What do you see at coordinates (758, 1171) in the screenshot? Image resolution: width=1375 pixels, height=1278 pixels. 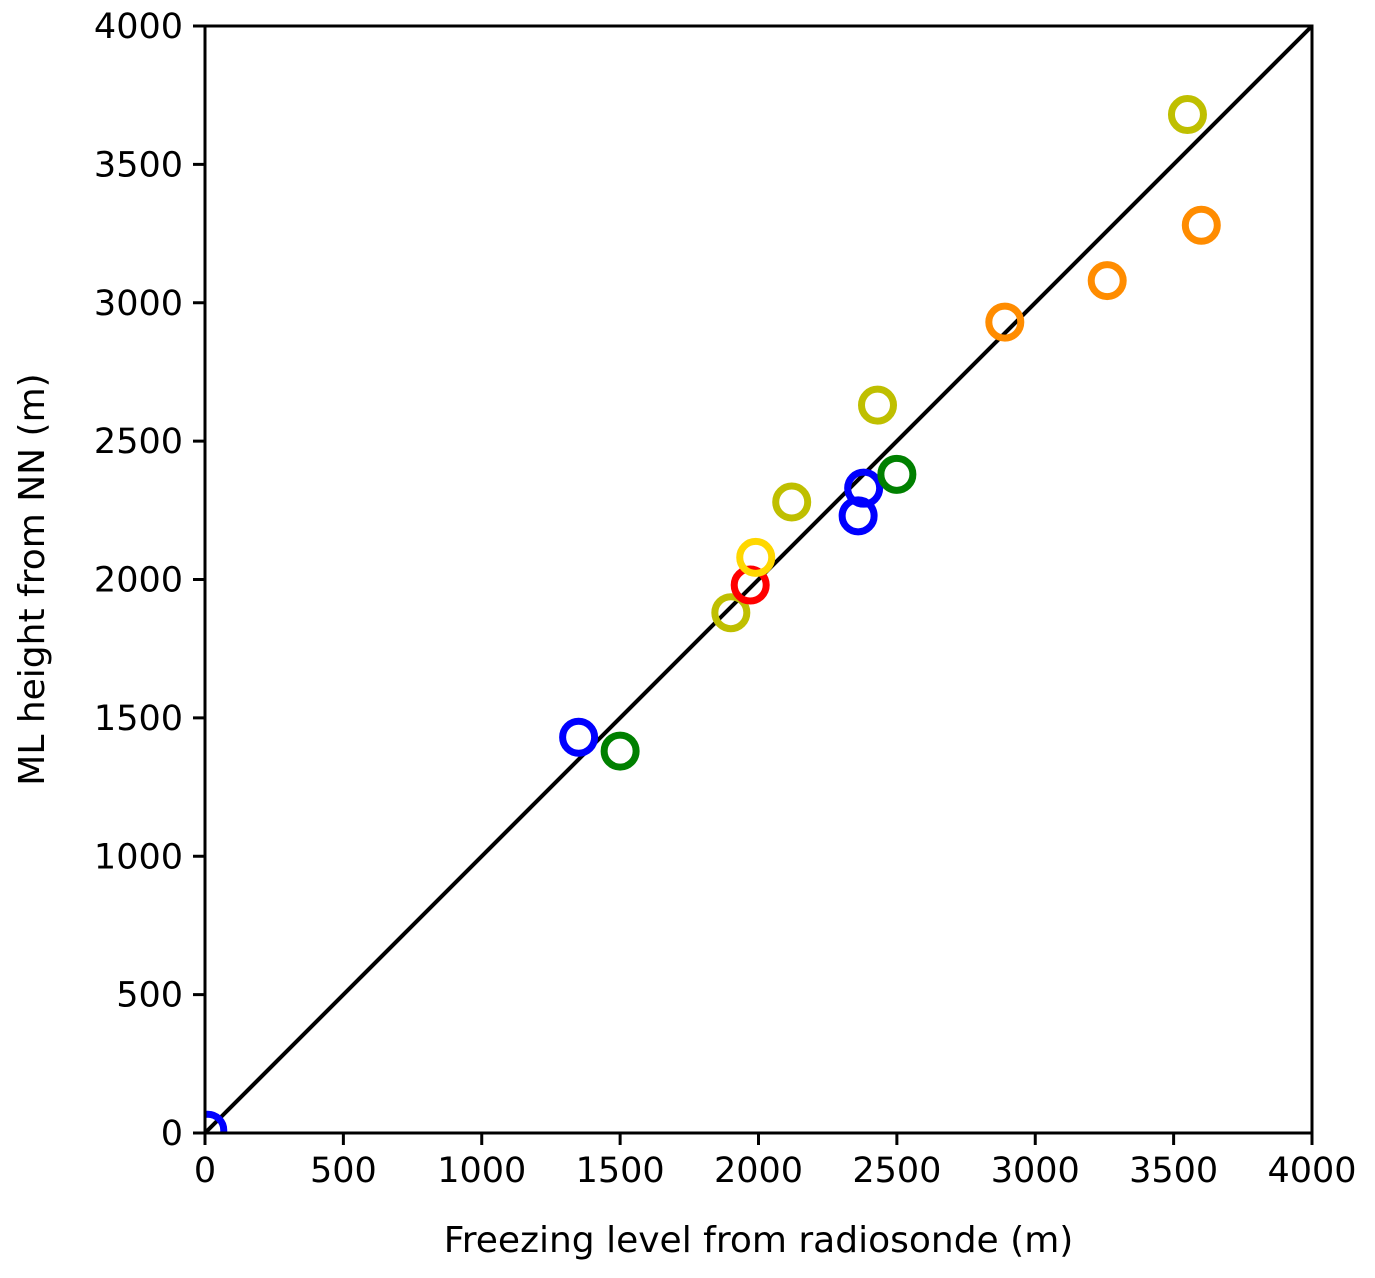 I see `x-tick-label: 2000` at bounding box center [758, 1171].